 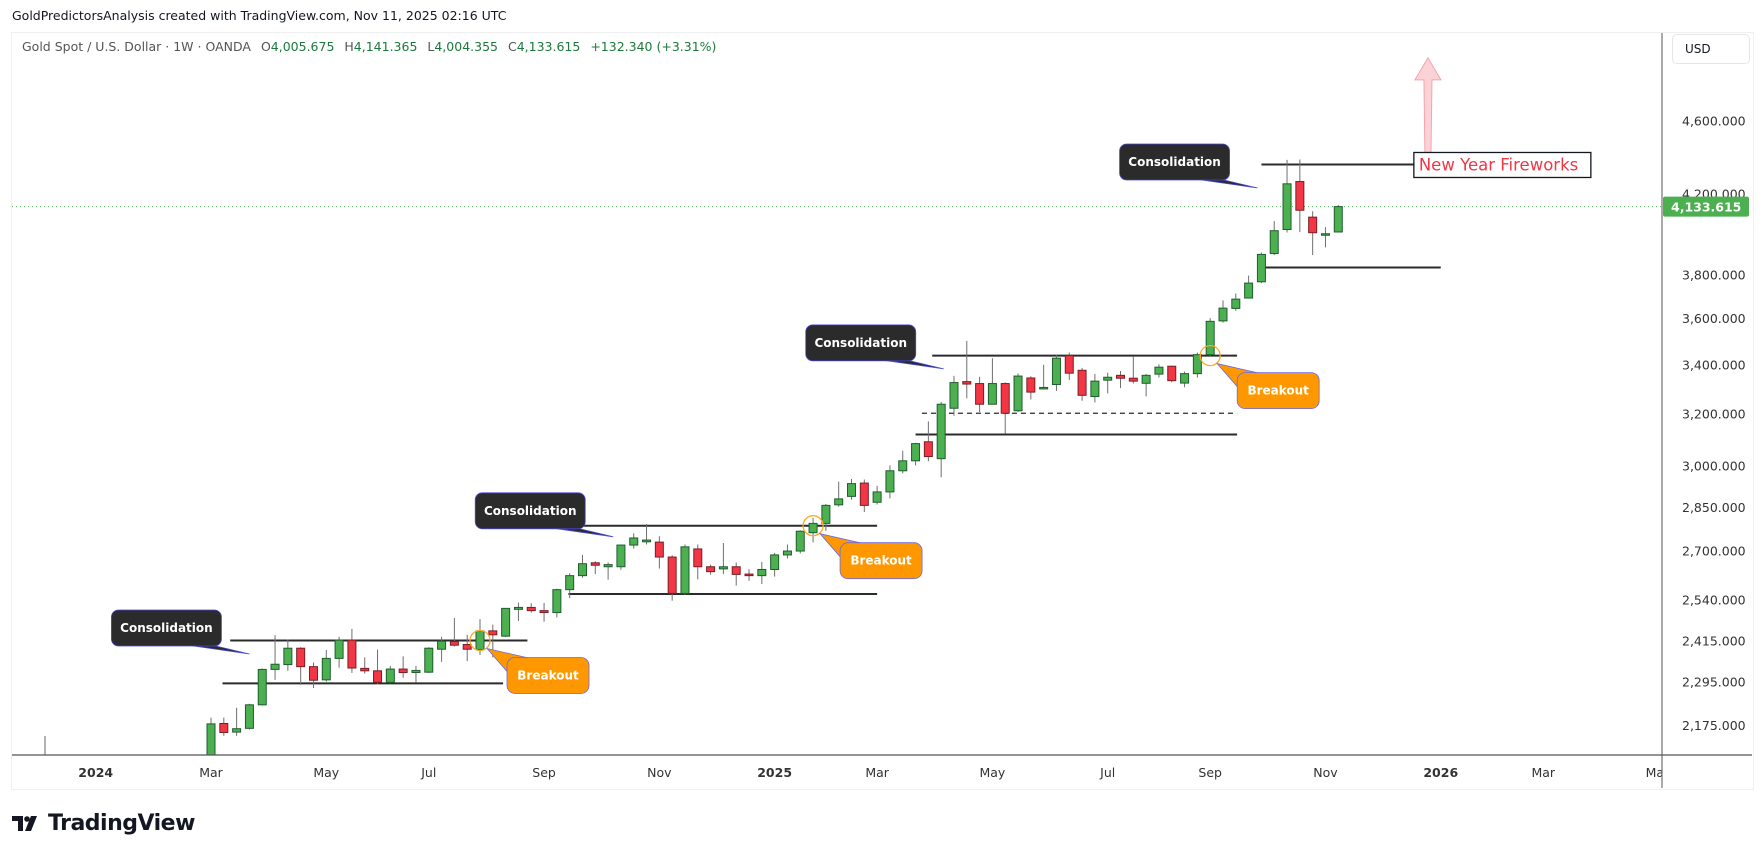 What do you see at coordinates (1714, 507) in the screenshot?
I see `price-tick-label: 2,850.000` at bounding box center [1714, 507].